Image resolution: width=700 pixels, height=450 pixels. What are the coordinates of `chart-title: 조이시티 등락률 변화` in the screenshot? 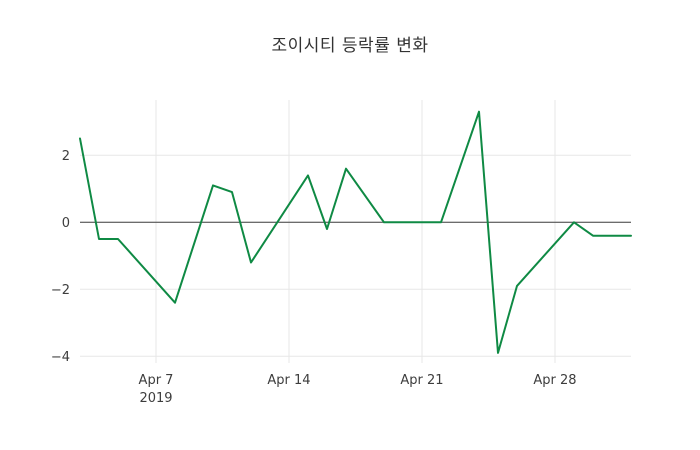 It's located at (350, 46).